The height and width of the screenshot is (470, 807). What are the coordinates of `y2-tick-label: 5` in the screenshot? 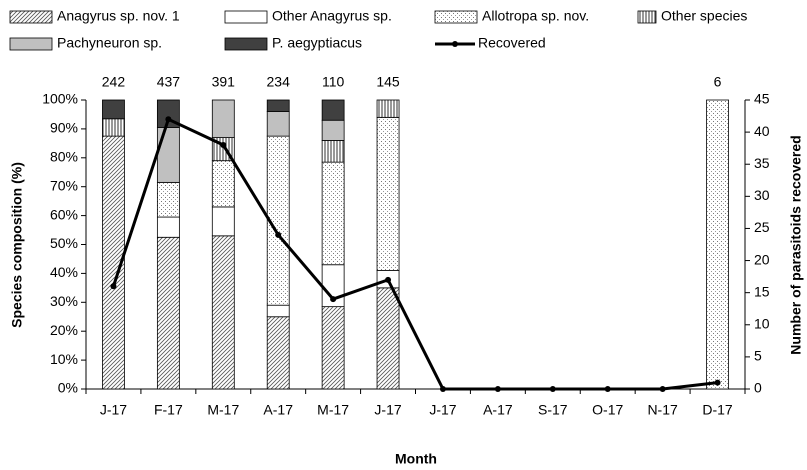 It's located at (758, 356).